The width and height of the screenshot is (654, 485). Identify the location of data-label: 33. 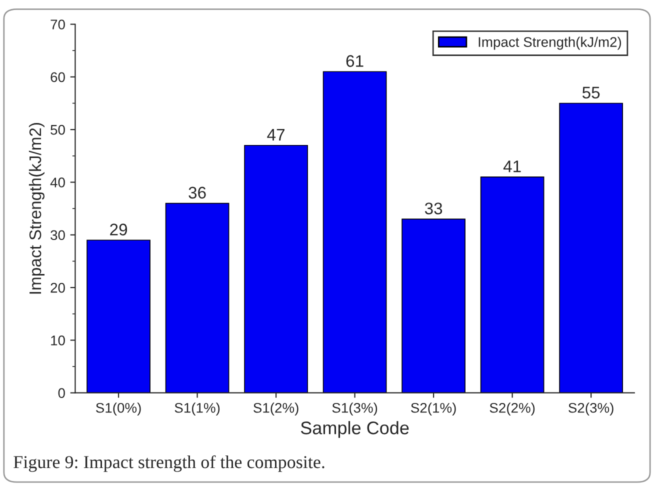
(433, 208).